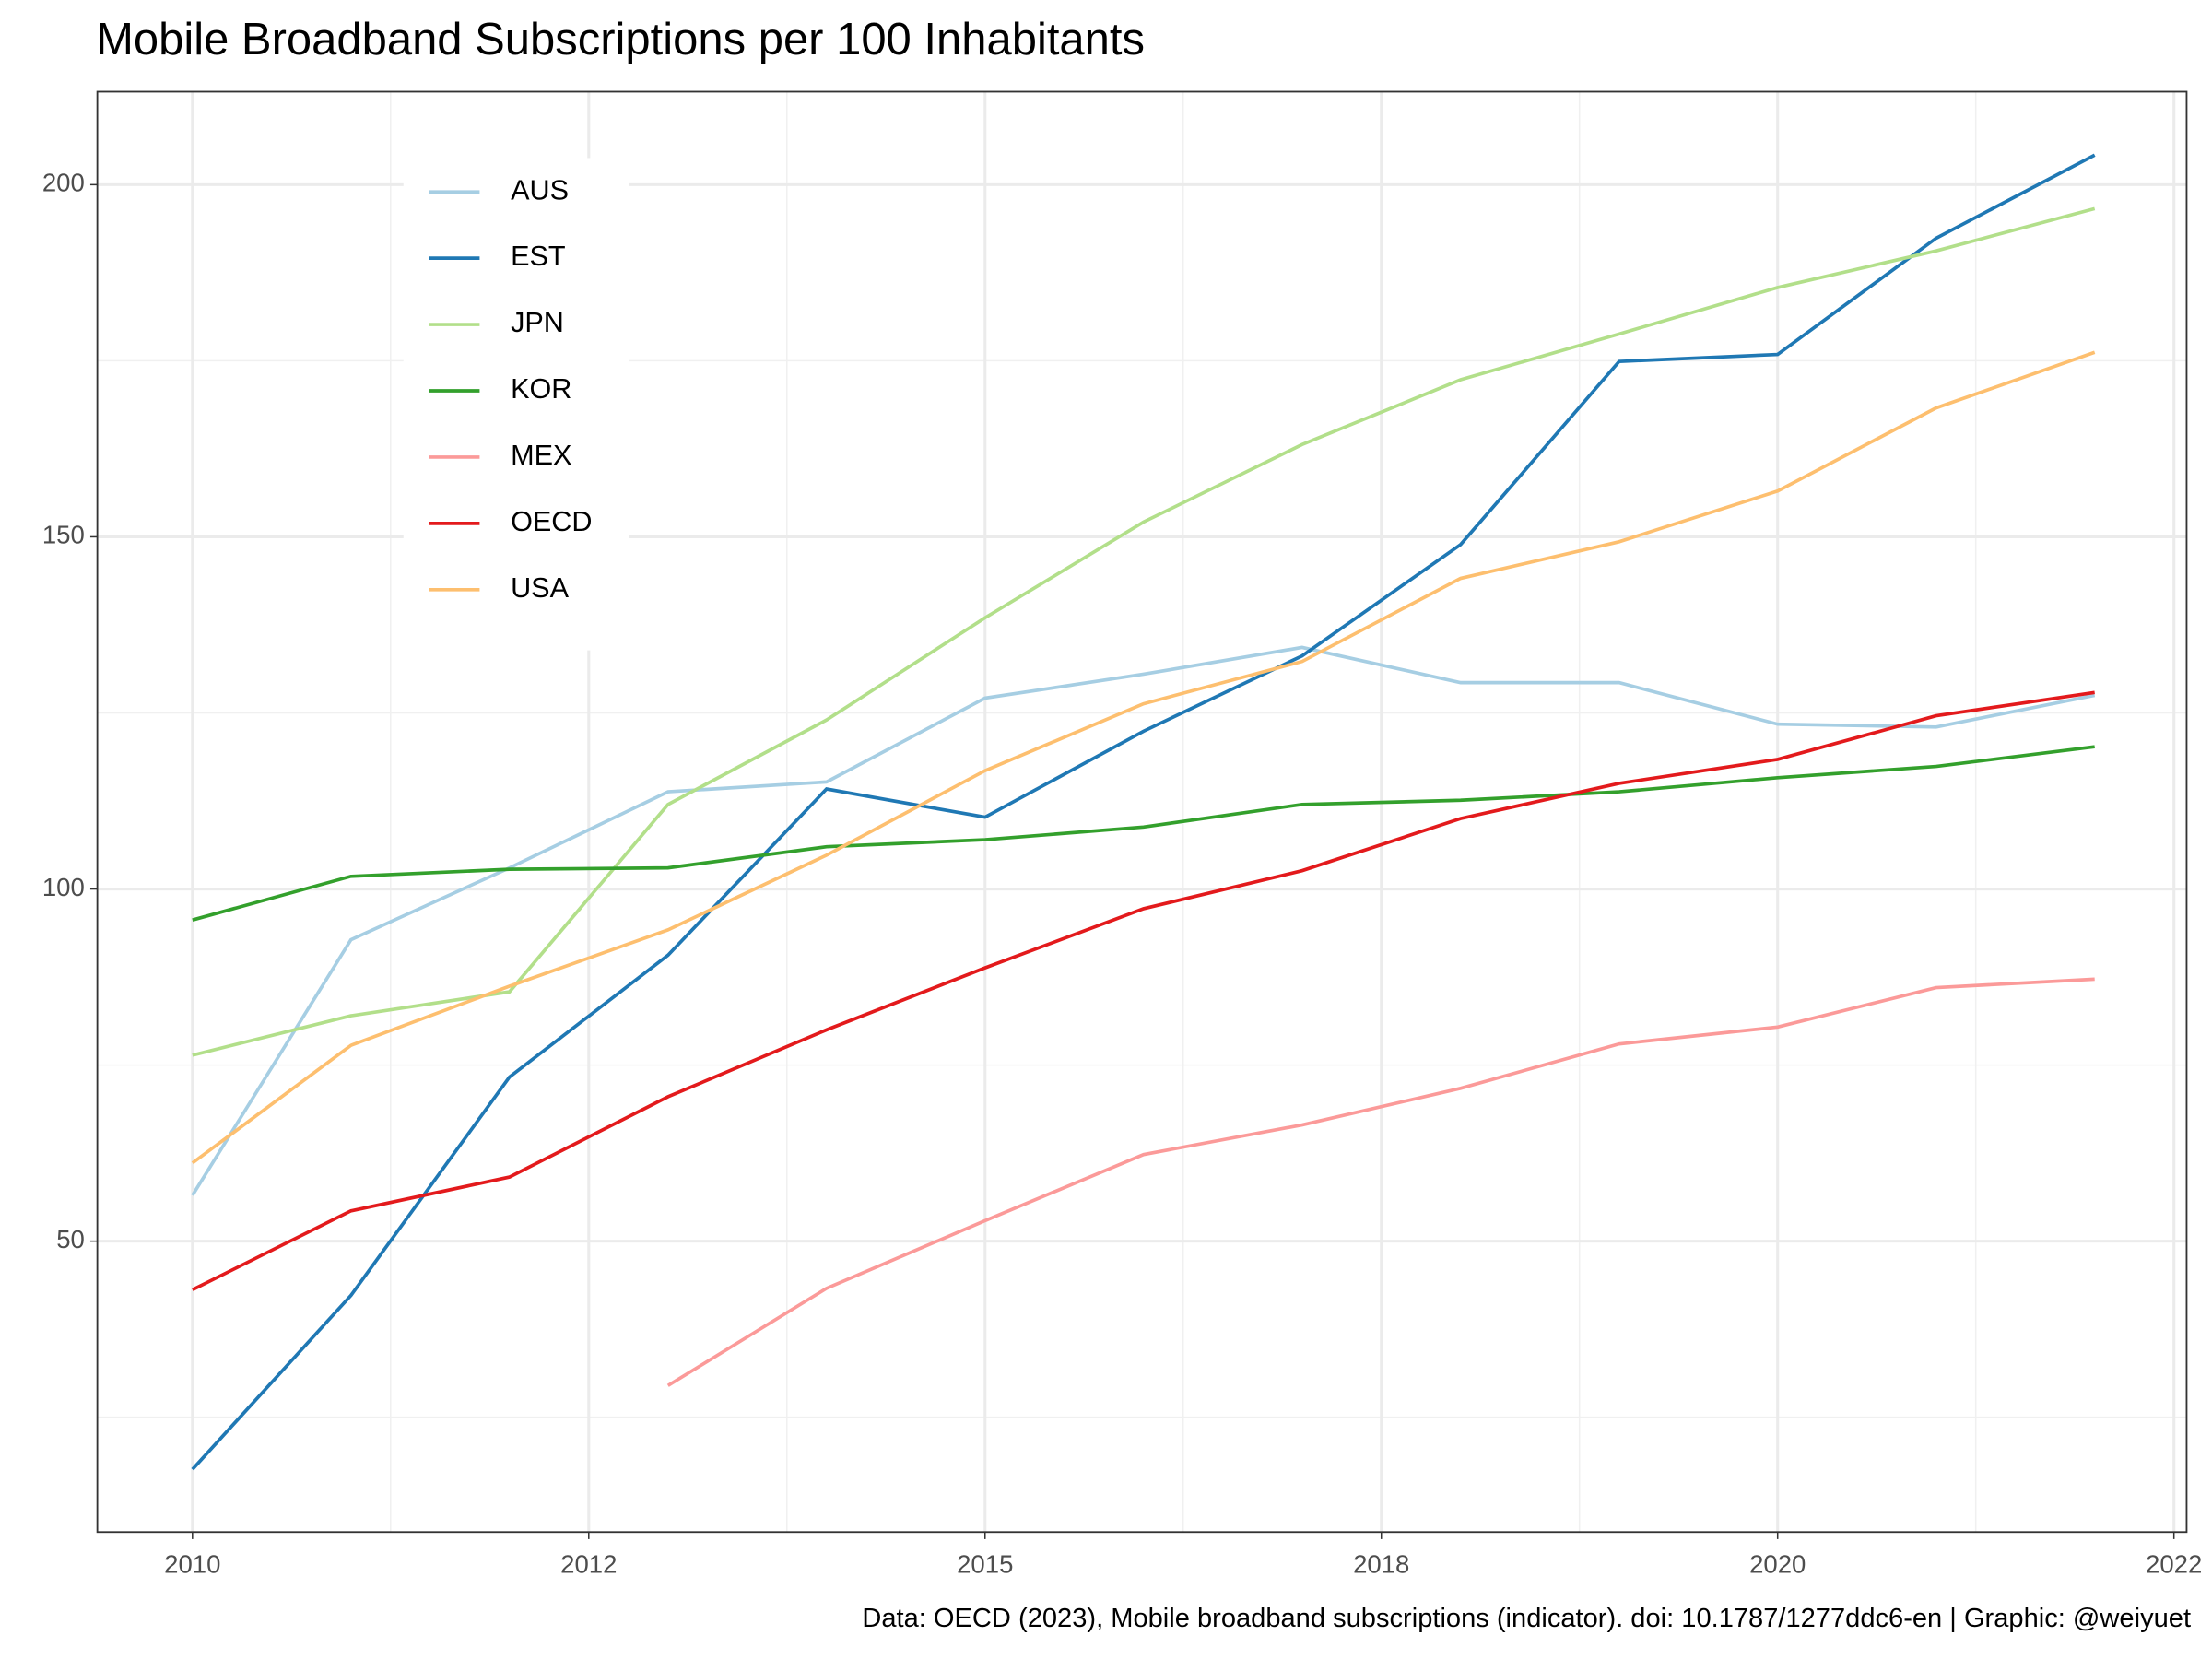  Describe the element at coordinates (541, 455) in the screenshot. I see `legend-label: MEX` at that location.